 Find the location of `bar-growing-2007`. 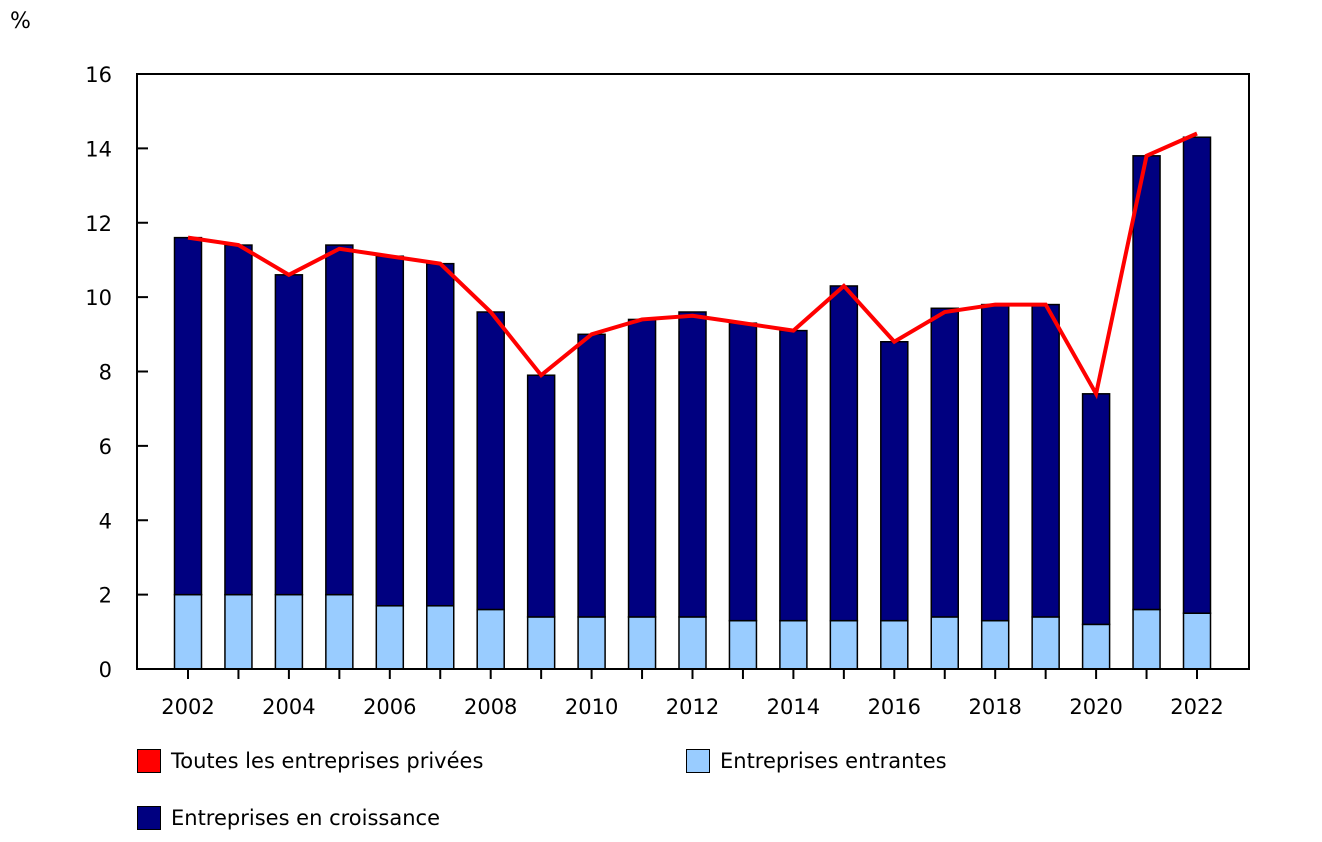

bar-growing-2007 is located at coordinates (440, 434).